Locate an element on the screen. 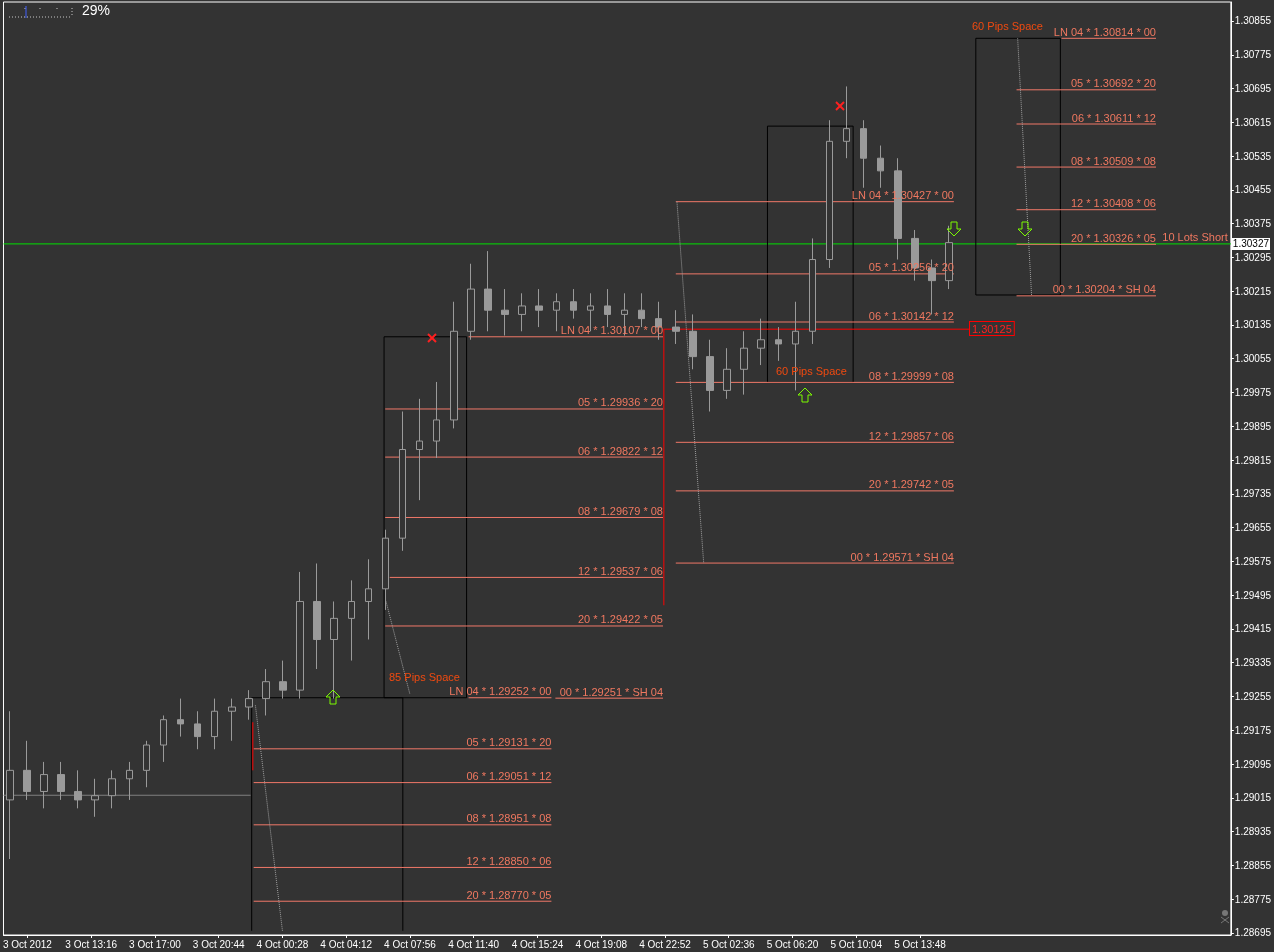 This screenshot has width=1274, height=952. x-tick-label: 3 Oct 2012 is located at coordinates (27, 944).